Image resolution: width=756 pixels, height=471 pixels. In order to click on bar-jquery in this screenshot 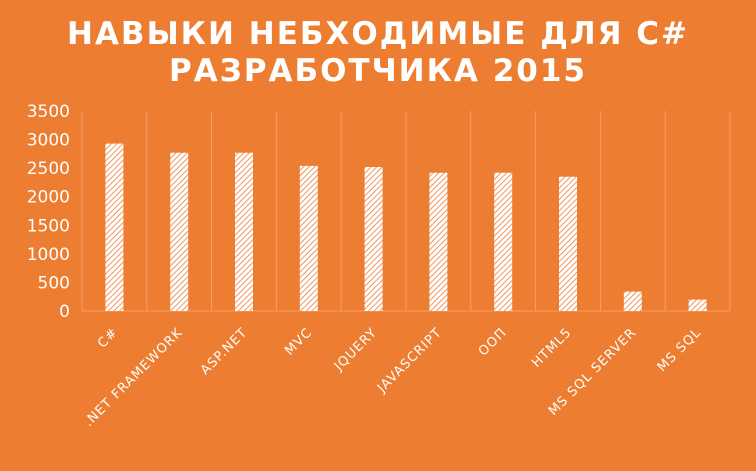, I will do `click(373, 239)`.